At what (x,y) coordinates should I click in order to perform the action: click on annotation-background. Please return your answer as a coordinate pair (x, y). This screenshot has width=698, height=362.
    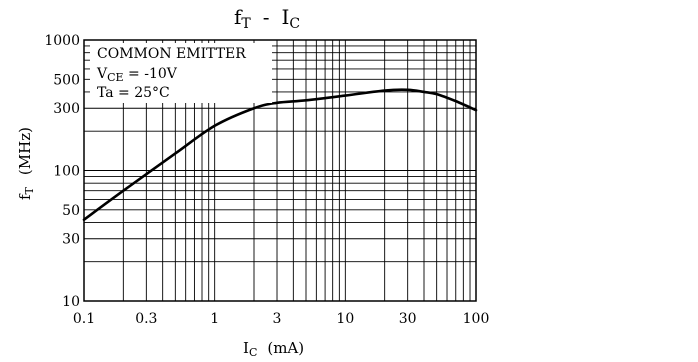
    Looking at the image, I should click on (181, 73).